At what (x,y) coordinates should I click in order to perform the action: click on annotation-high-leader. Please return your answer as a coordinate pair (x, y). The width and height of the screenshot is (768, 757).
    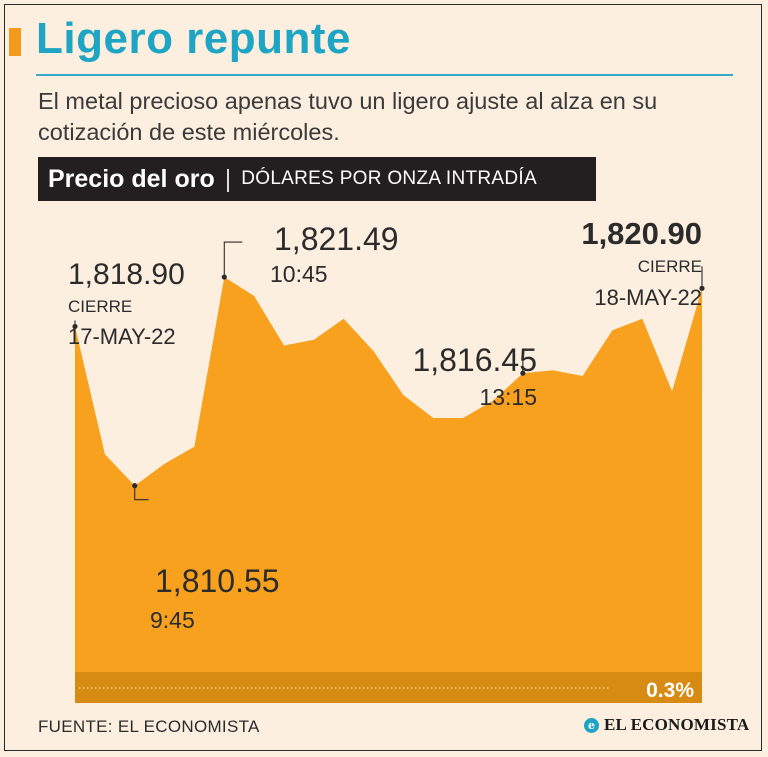
    Looking at the image, I should click on (233, 259).